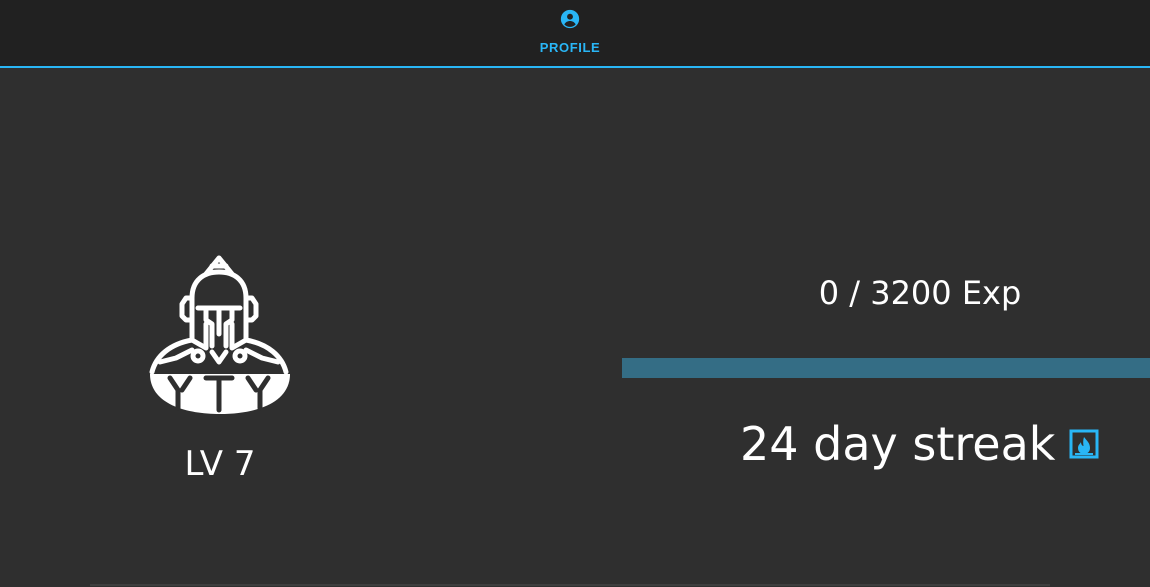  What do you see at coordinates (570, 47) in the screenshot?
I see `tab-profile-label: PROFILE` at bounding box center [570, 47].